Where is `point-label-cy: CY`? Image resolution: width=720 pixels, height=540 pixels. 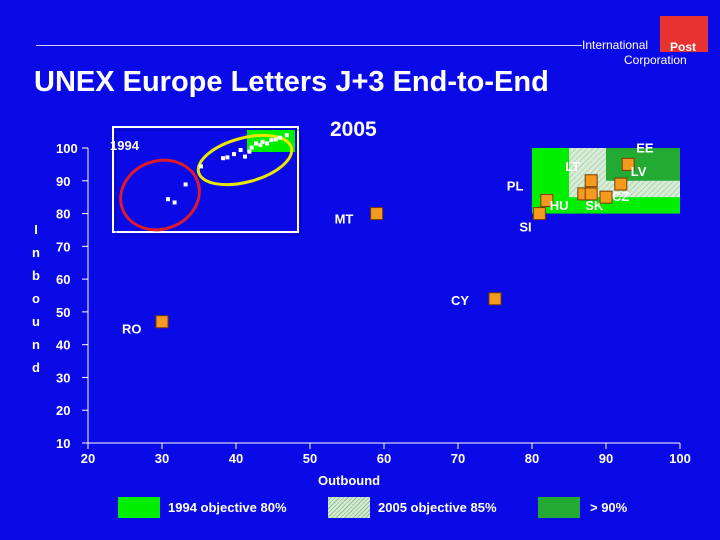
point-label-cy: CY is located at coordinates (460, 300).